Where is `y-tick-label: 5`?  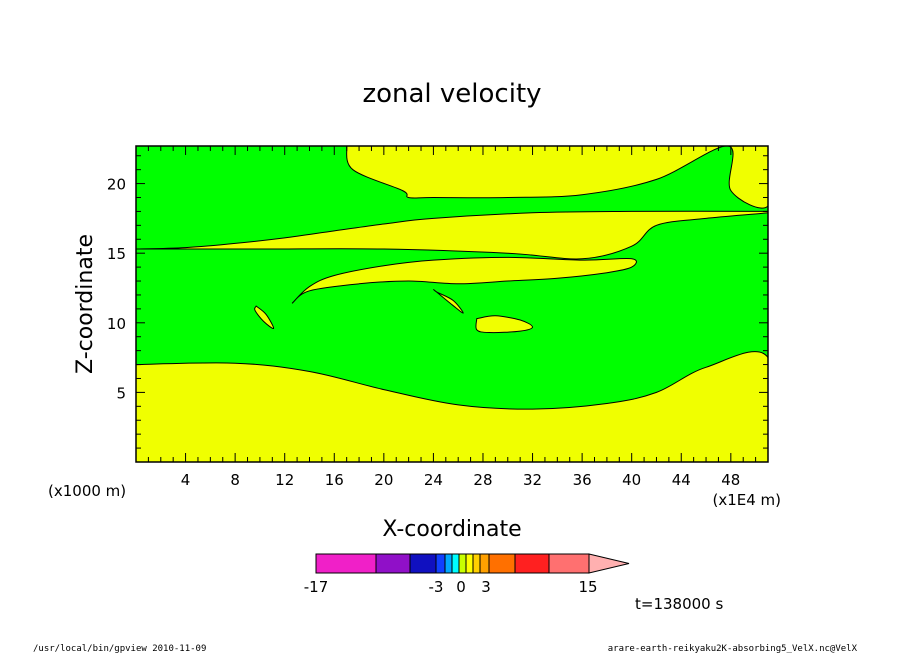 y-tick-label: 5 is located at coordinates (121, 393).